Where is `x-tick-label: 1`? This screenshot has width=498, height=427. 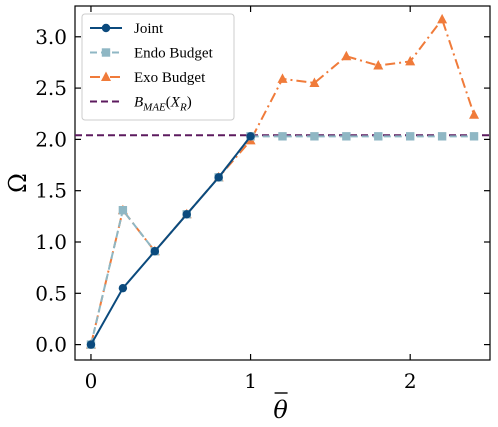 x-tick-label: 1 is located at coordinates (250, 381).